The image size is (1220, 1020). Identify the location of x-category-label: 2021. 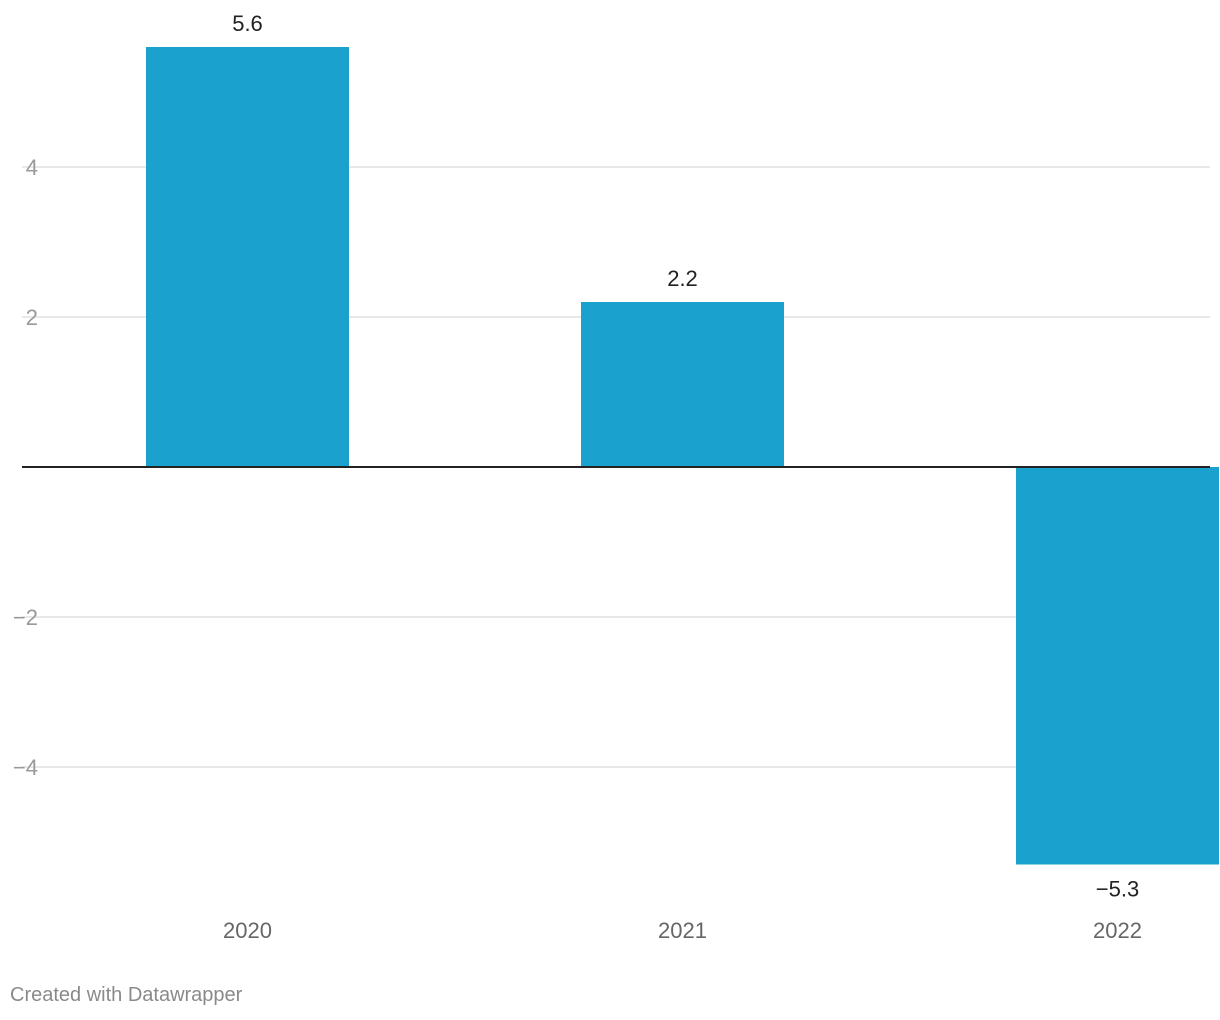
(682, 930).